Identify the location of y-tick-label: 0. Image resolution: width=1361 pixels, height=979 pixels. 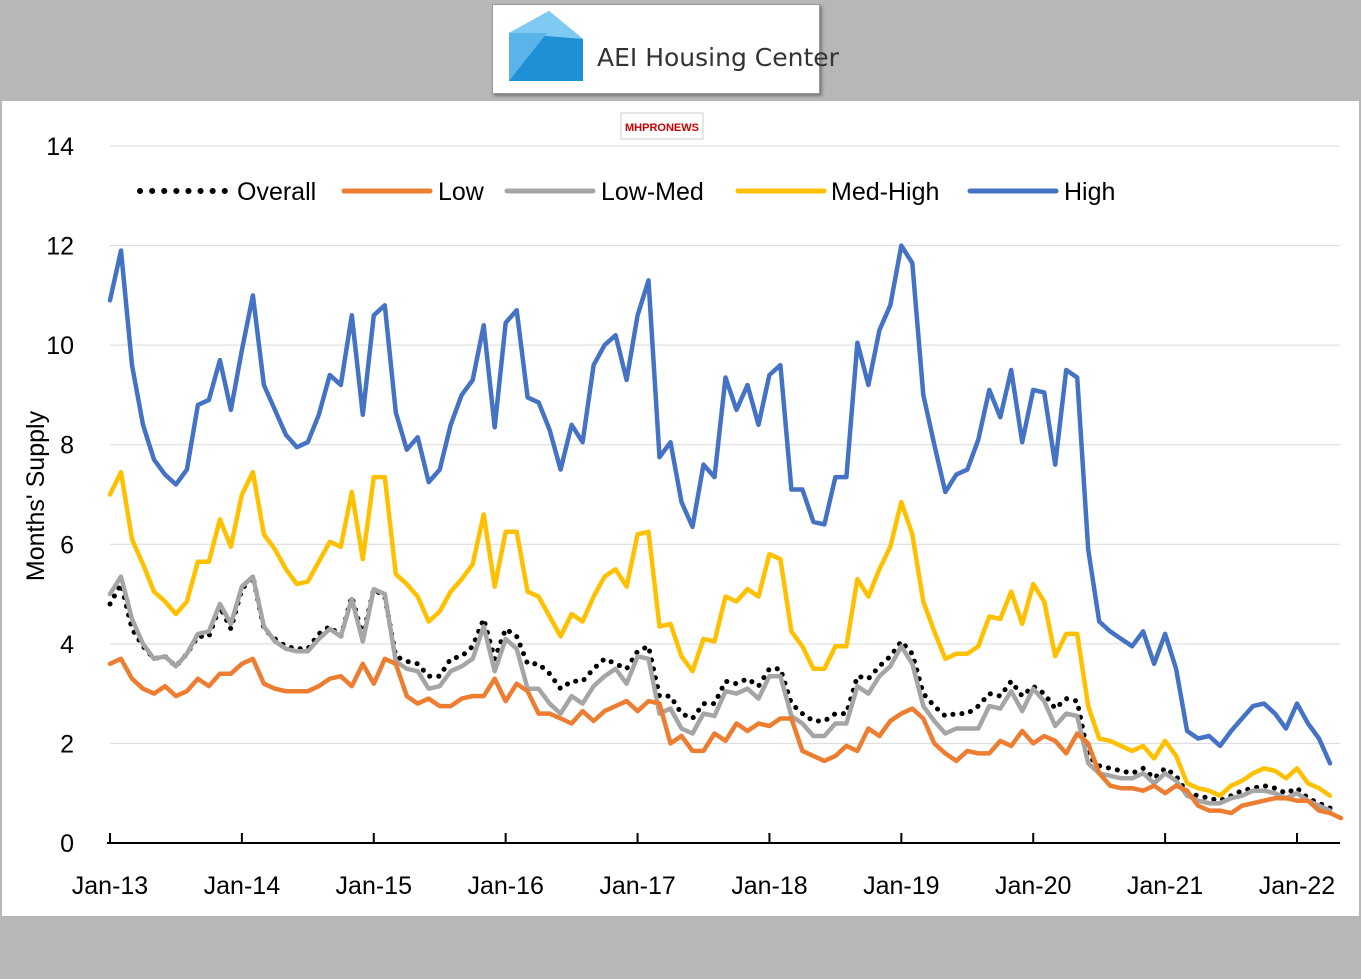
(67, 844).